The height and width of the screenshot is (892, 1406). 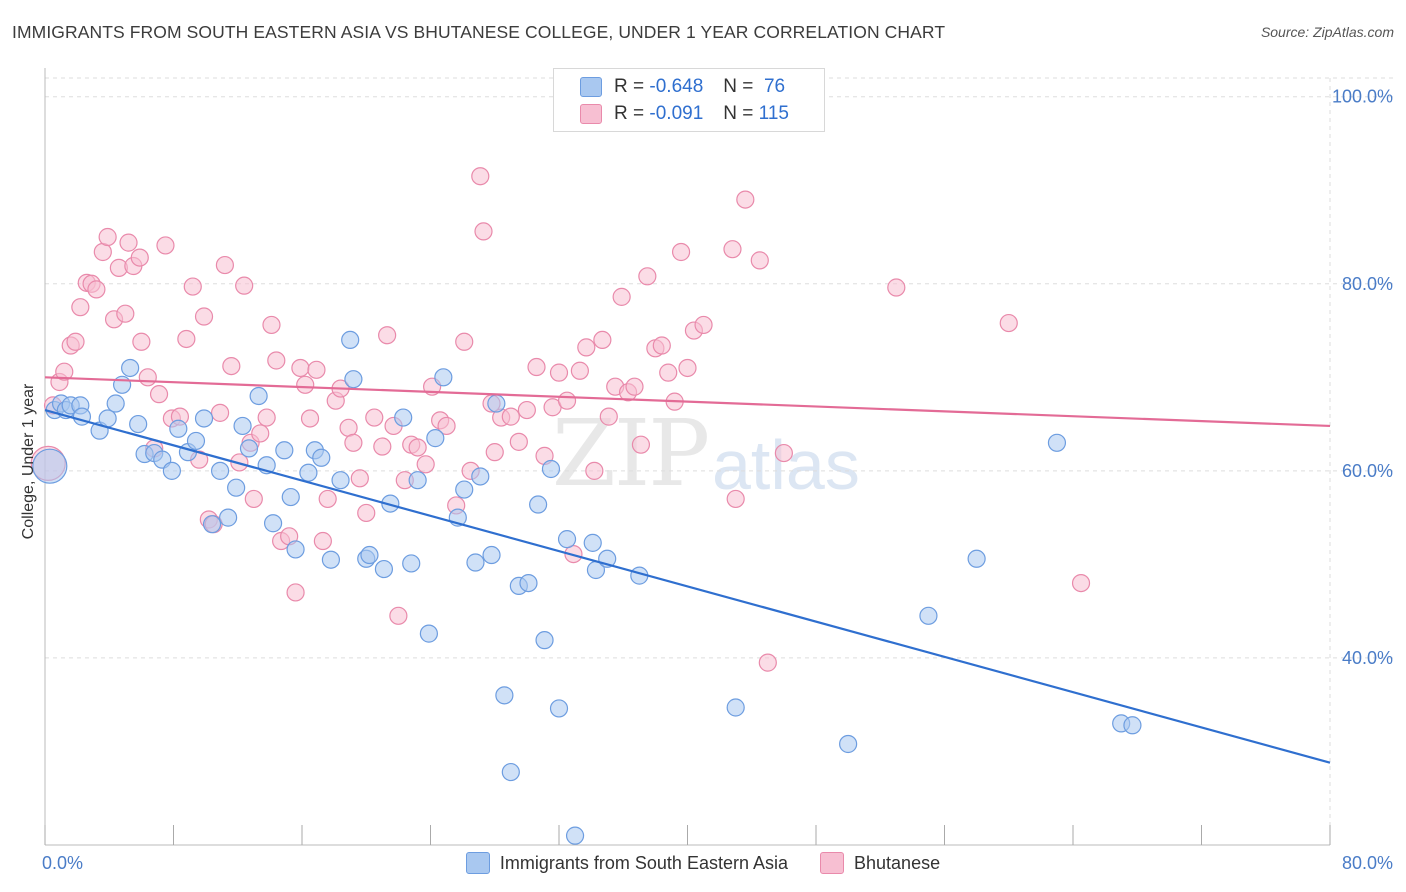 I want to click on legend-n-value: 76, so click(x=774, y=86).